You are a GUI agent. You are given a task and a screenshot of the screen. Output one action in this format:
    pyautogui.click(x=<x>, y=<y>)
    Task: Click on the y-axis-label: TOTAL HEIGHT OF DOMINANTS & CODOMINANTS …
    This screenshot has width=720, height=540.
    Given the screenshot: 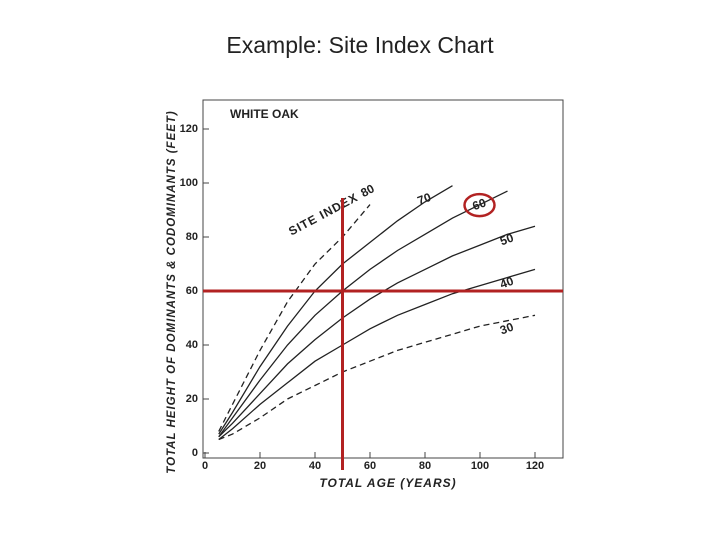 What is the action you would take?
    pyautogui.click(x=172, y=292)
    